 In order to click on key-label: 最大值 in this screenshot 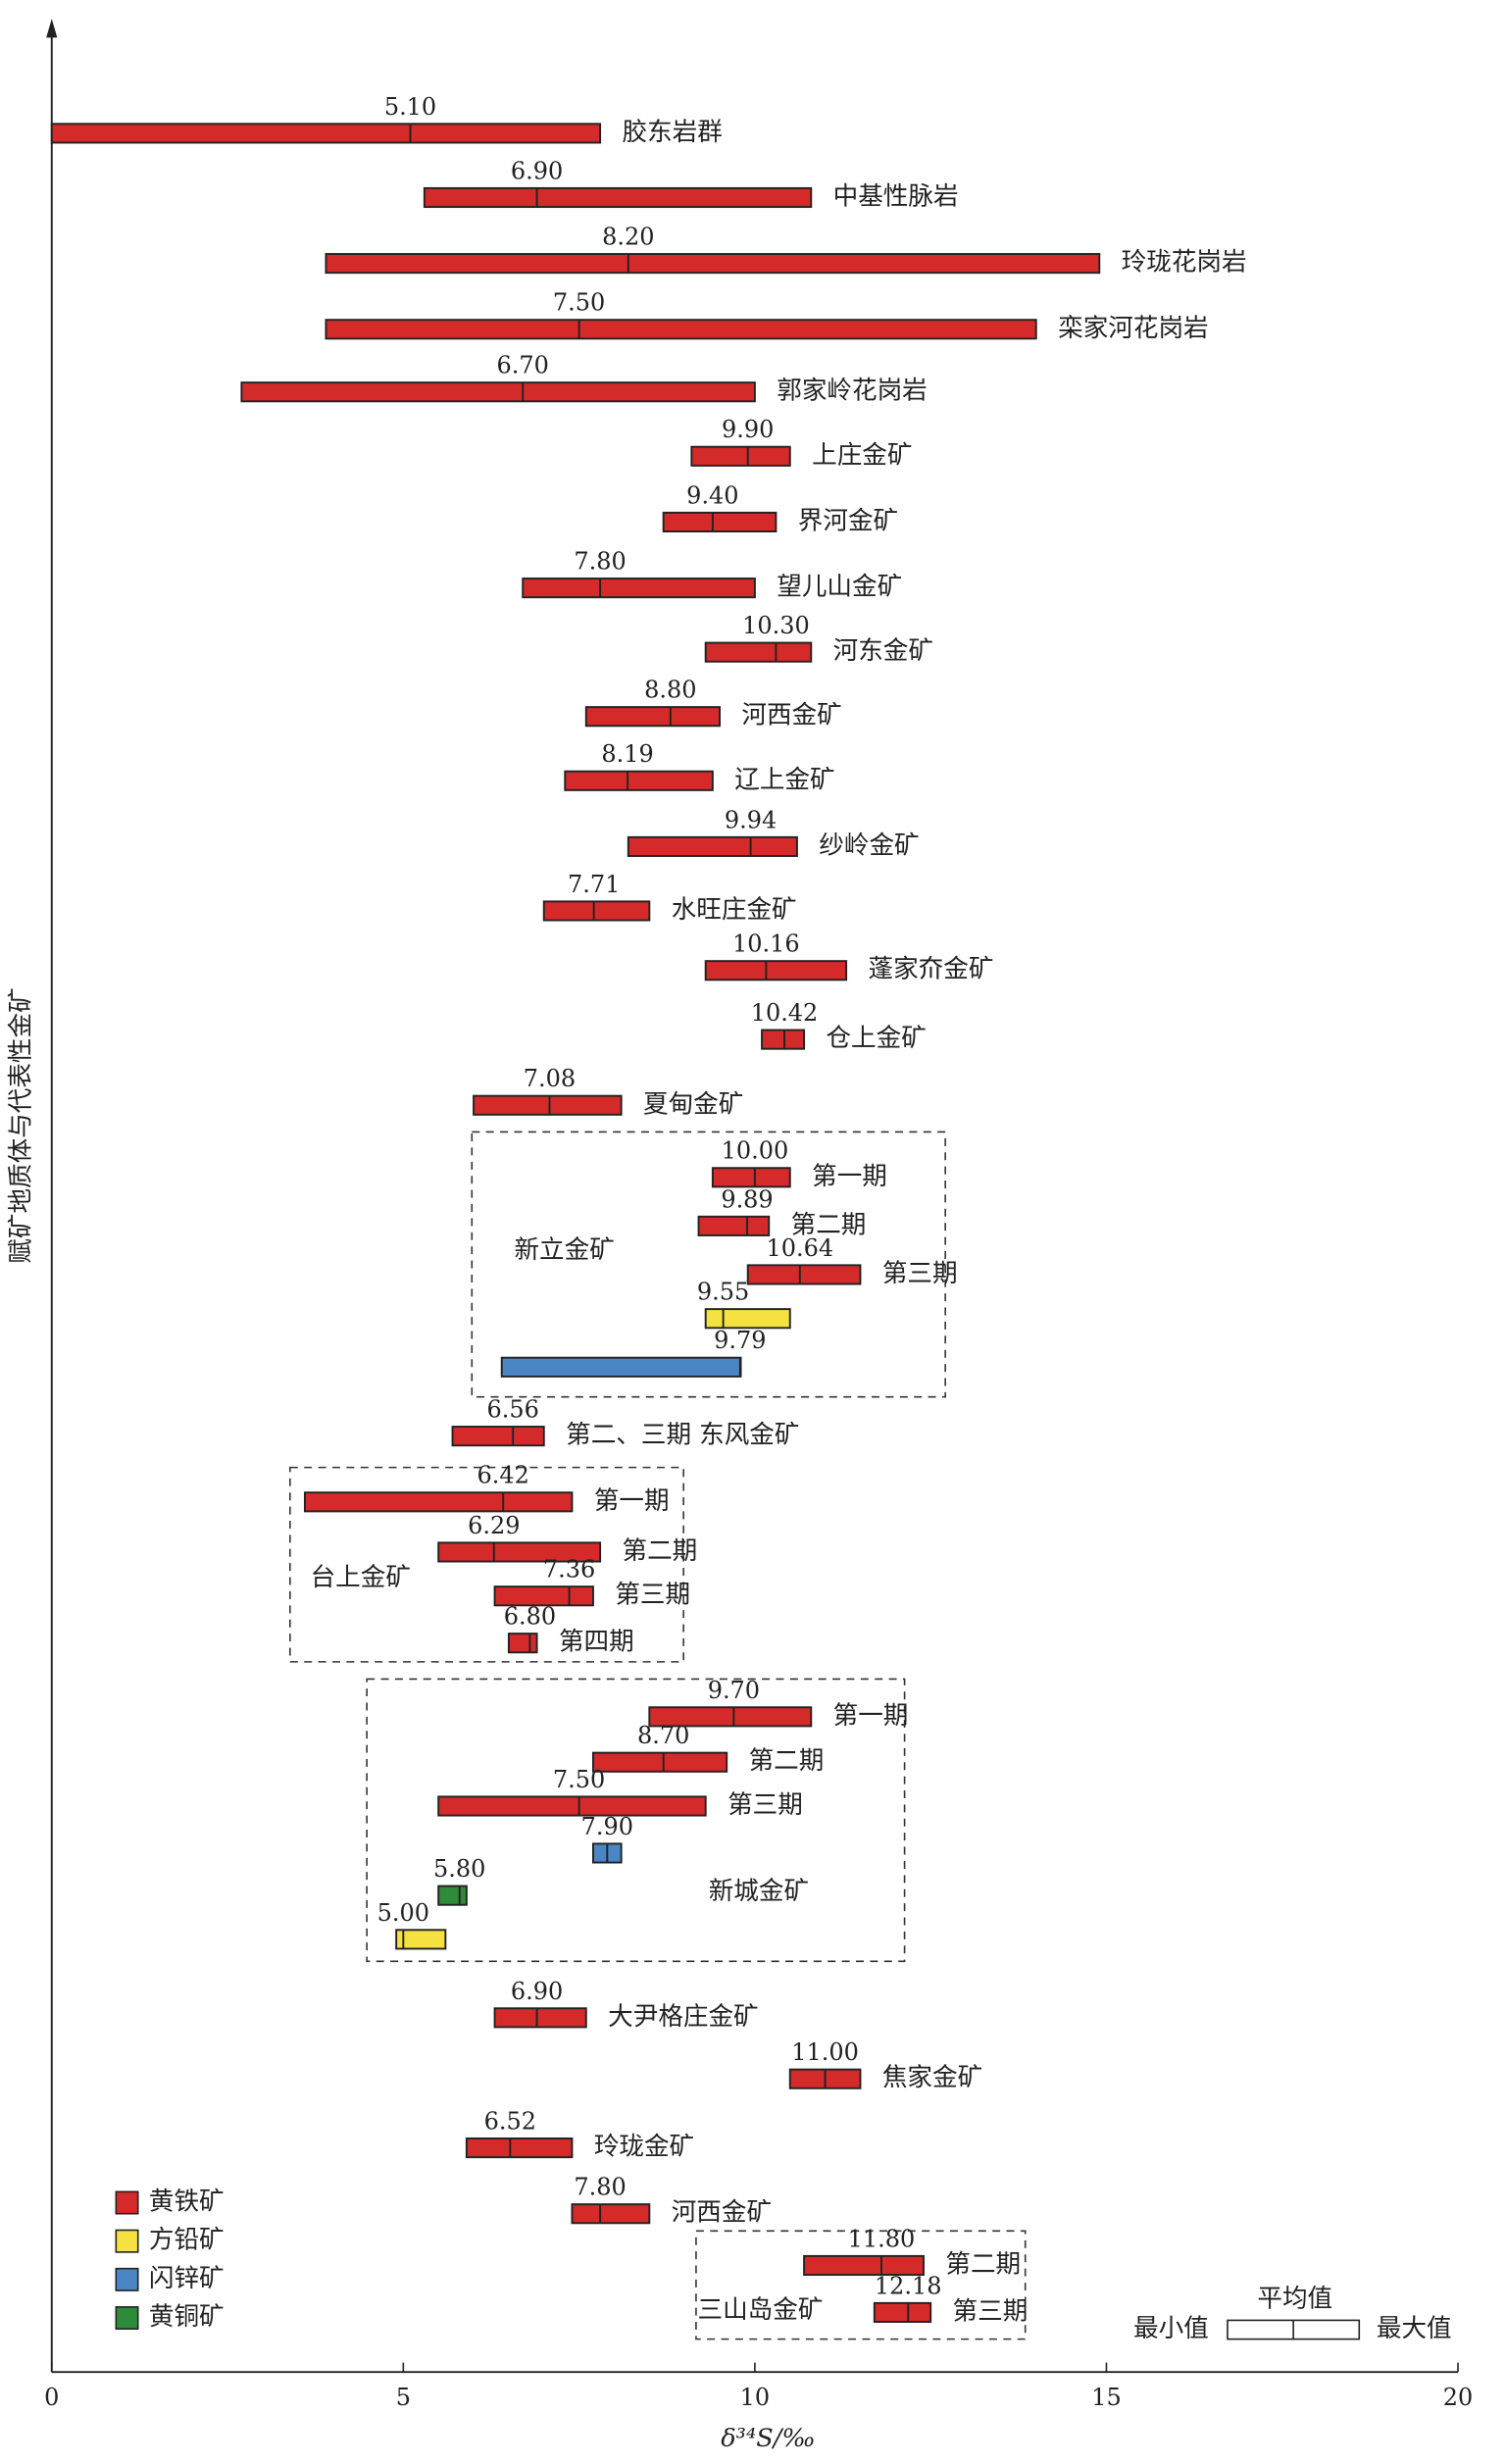, I will do `click(1414, 2328)`.